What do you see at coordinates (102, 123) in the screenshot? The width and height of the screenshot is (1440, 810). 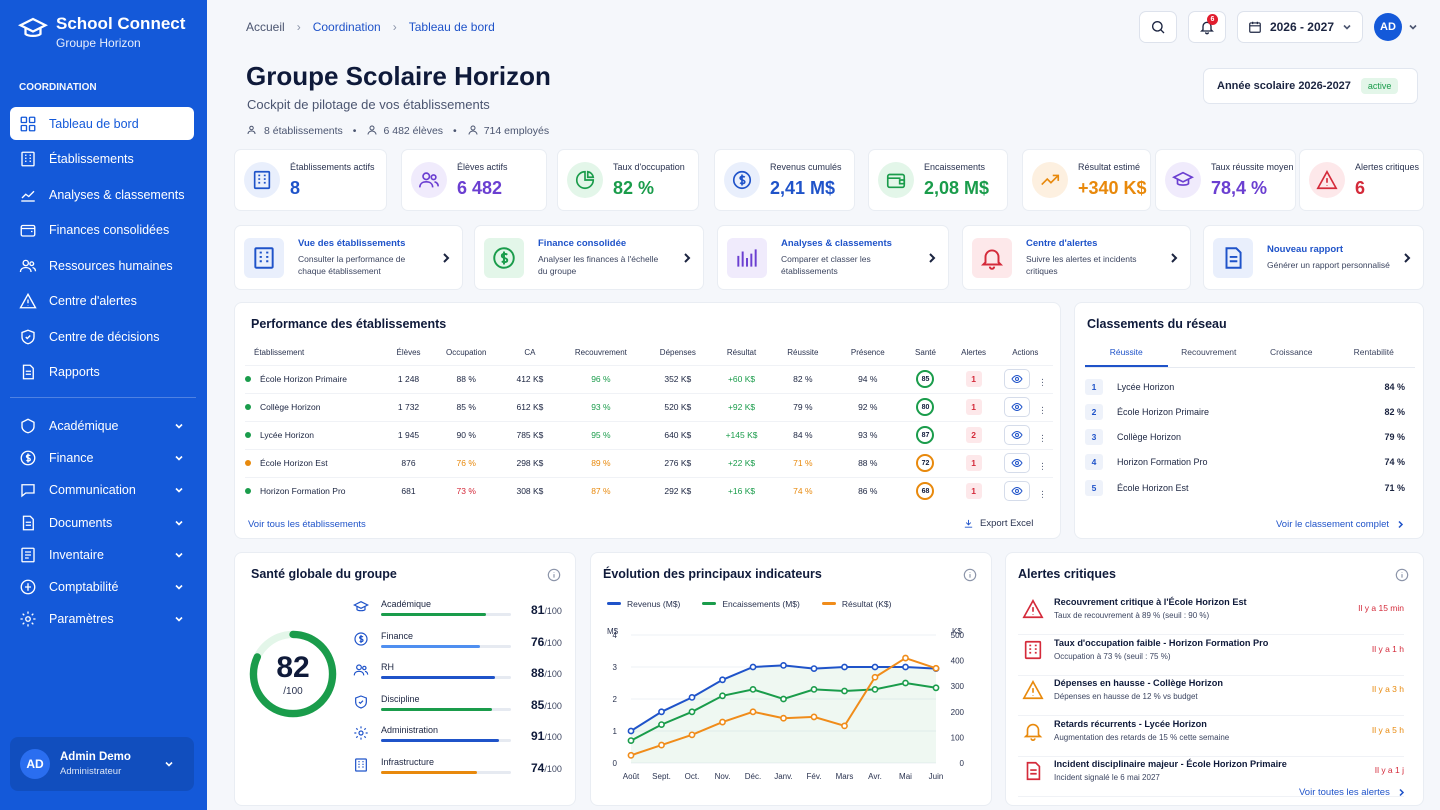 I see `nav-item-dashboard: Tableau de bord` at bounding box center [102, 123].